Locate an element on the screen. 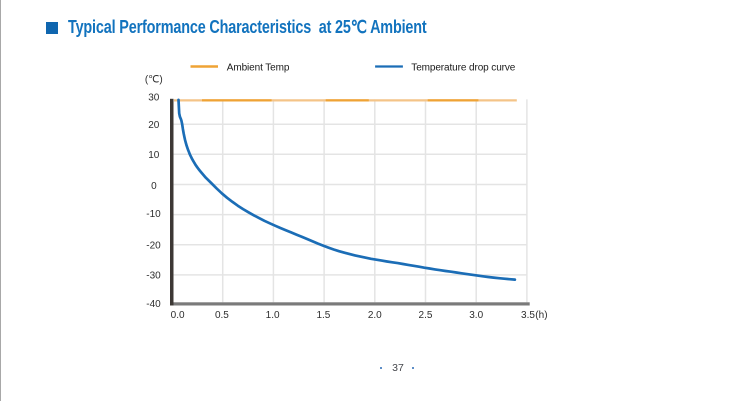  svg-text: 1.0 is located at coordinates (273, 315).